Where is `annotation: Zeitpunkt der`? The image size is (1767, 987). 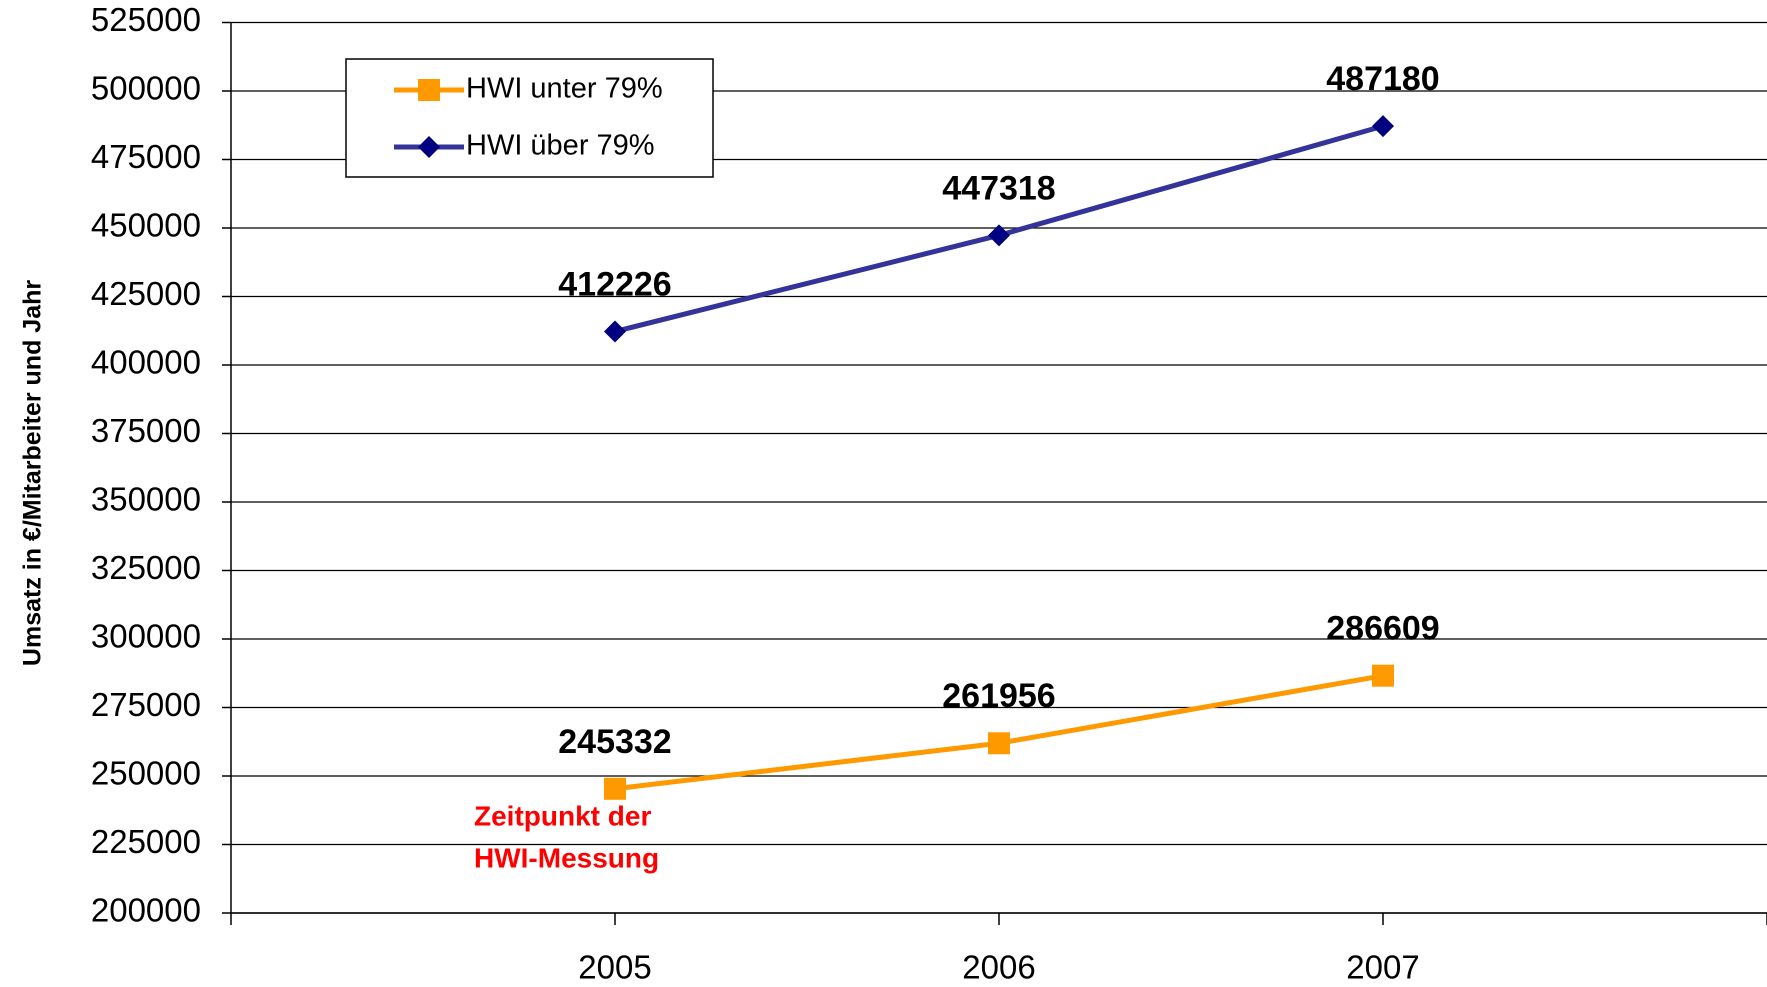 annotation: Zeitpunkt der is located at coordinates (562, 815).